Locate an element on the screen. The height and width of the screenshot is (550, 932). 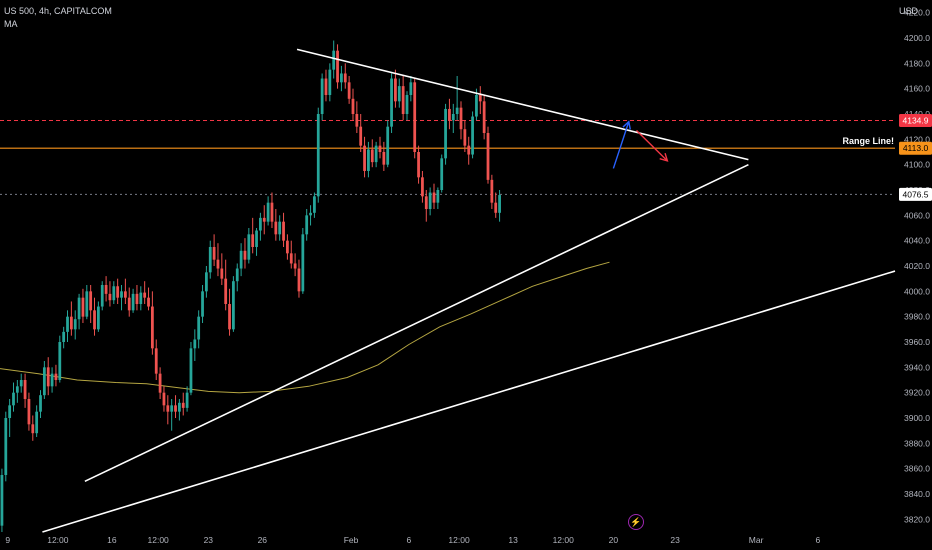
y-tick-label: 3940.0 is located at coordinates (917, 367).